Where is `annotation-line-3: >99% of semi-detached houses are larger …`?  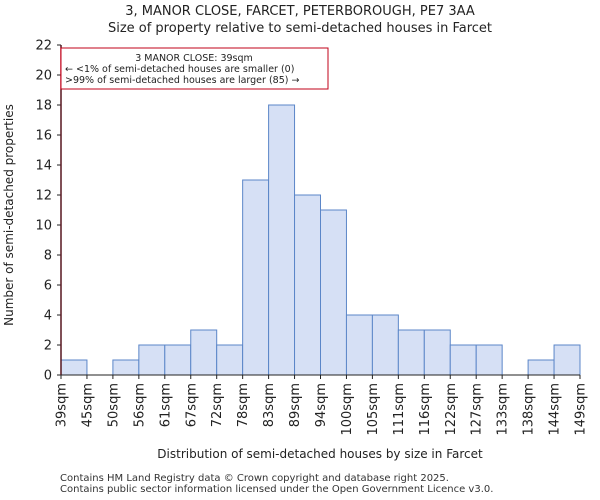 annotation-line-3: >99% of semi-detached houses are larger … is located at coordinates (182, 80).